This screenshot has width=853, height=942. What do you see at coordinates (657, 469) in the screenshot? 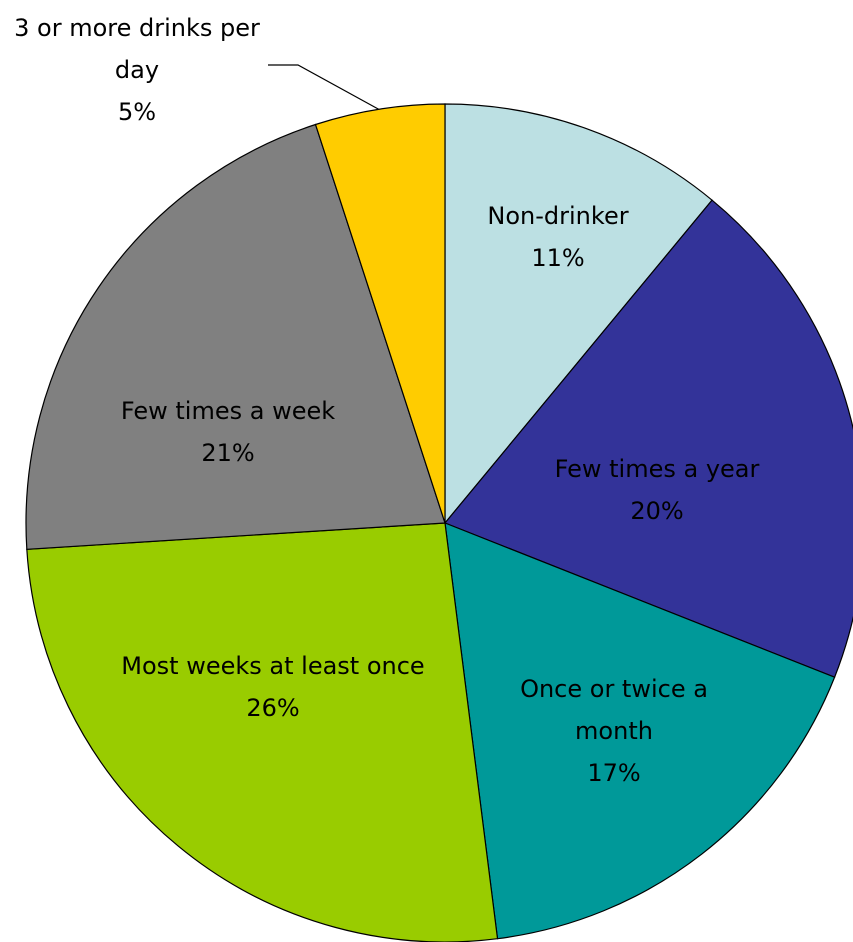
I see `slice-label: Few times a year` at bounding box center [657, 469].